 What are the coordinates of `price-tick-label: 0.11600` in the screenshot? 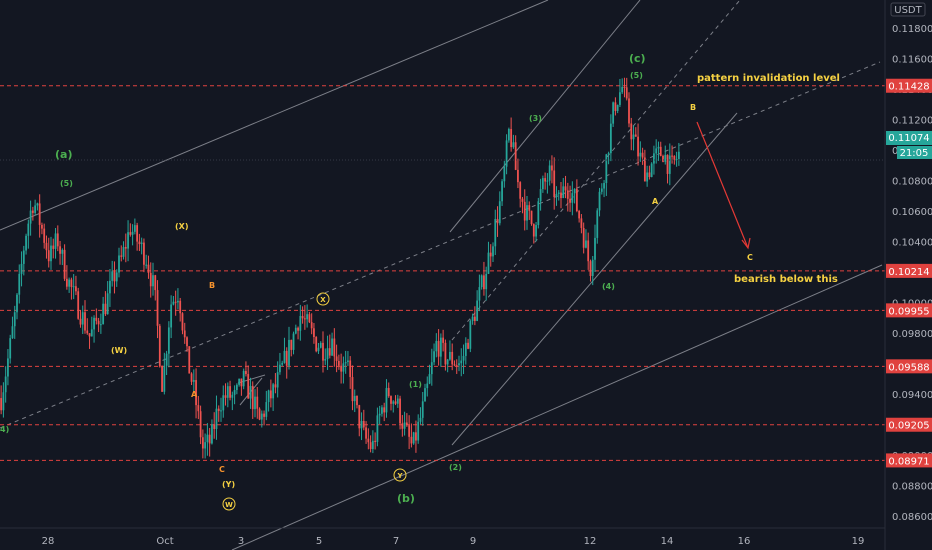 It's located at (912, 60).